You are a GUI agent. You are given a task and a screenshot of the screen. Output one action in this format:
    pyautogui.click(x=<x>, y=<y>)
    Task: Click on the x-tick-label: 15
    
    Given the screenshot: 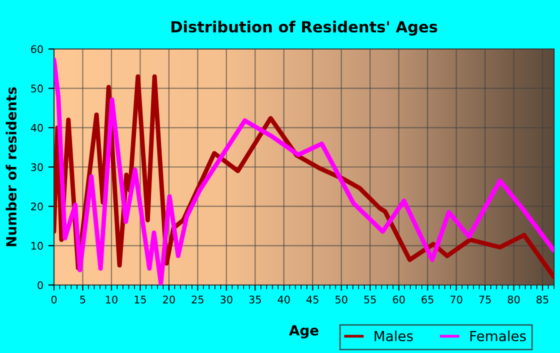 What is the action you would take?
    pyautogui.click(x=140, y=300)
    